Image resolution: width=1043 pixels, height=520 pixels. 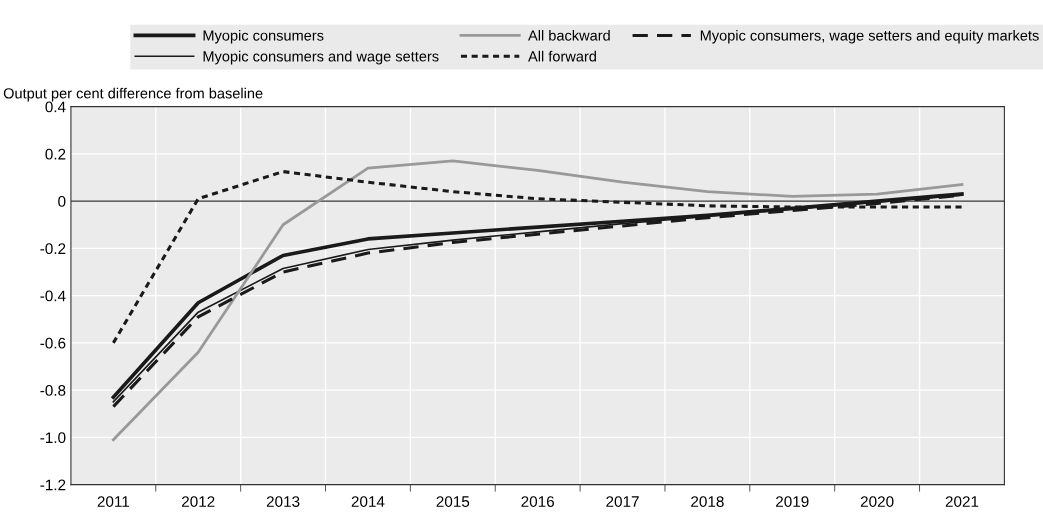 What do you see at coordinates (537, 501) in the screenshot?
I see `x-tick-label: 2016` at bounding box center [537, 501].